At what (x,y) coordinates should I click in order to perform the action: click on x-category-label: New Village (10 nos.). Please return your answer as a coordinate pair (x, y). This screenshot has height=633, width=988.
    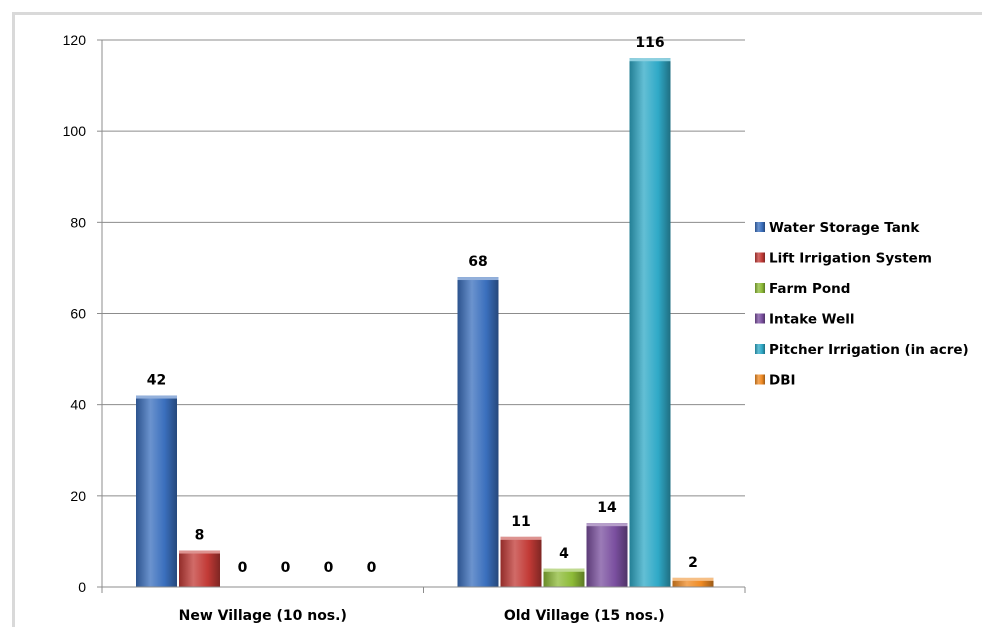
    Looking at the image, I should click on (263, 616).